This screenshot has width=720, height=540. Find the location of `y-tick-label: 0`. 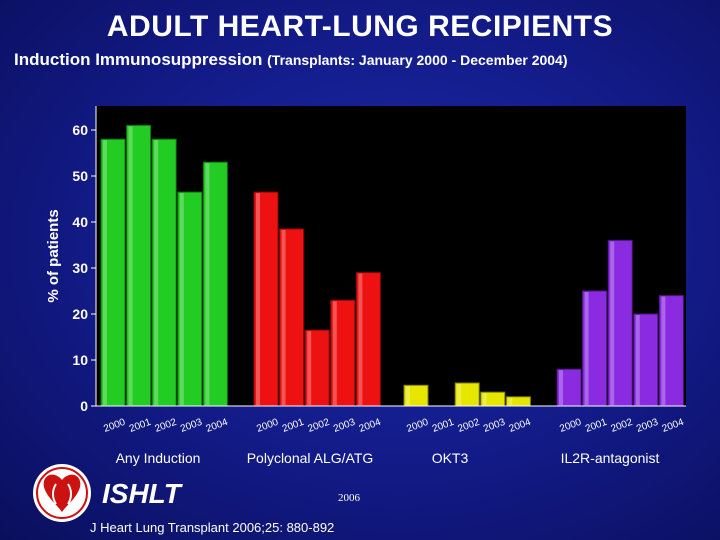

y-tick-label: 0 is located at coordinates (84, 406).